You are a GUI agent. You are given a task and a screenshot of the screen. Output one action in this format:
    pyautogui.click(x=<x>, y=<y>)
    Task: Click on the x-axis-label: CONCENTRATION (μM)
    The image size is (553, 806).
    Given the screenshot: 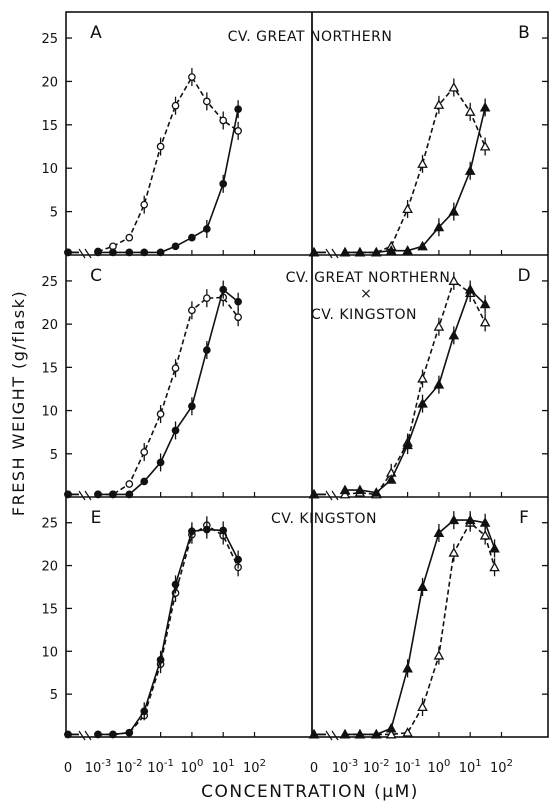 What is the action you would take?
    pyautogui.click(x=310, y=792)
    